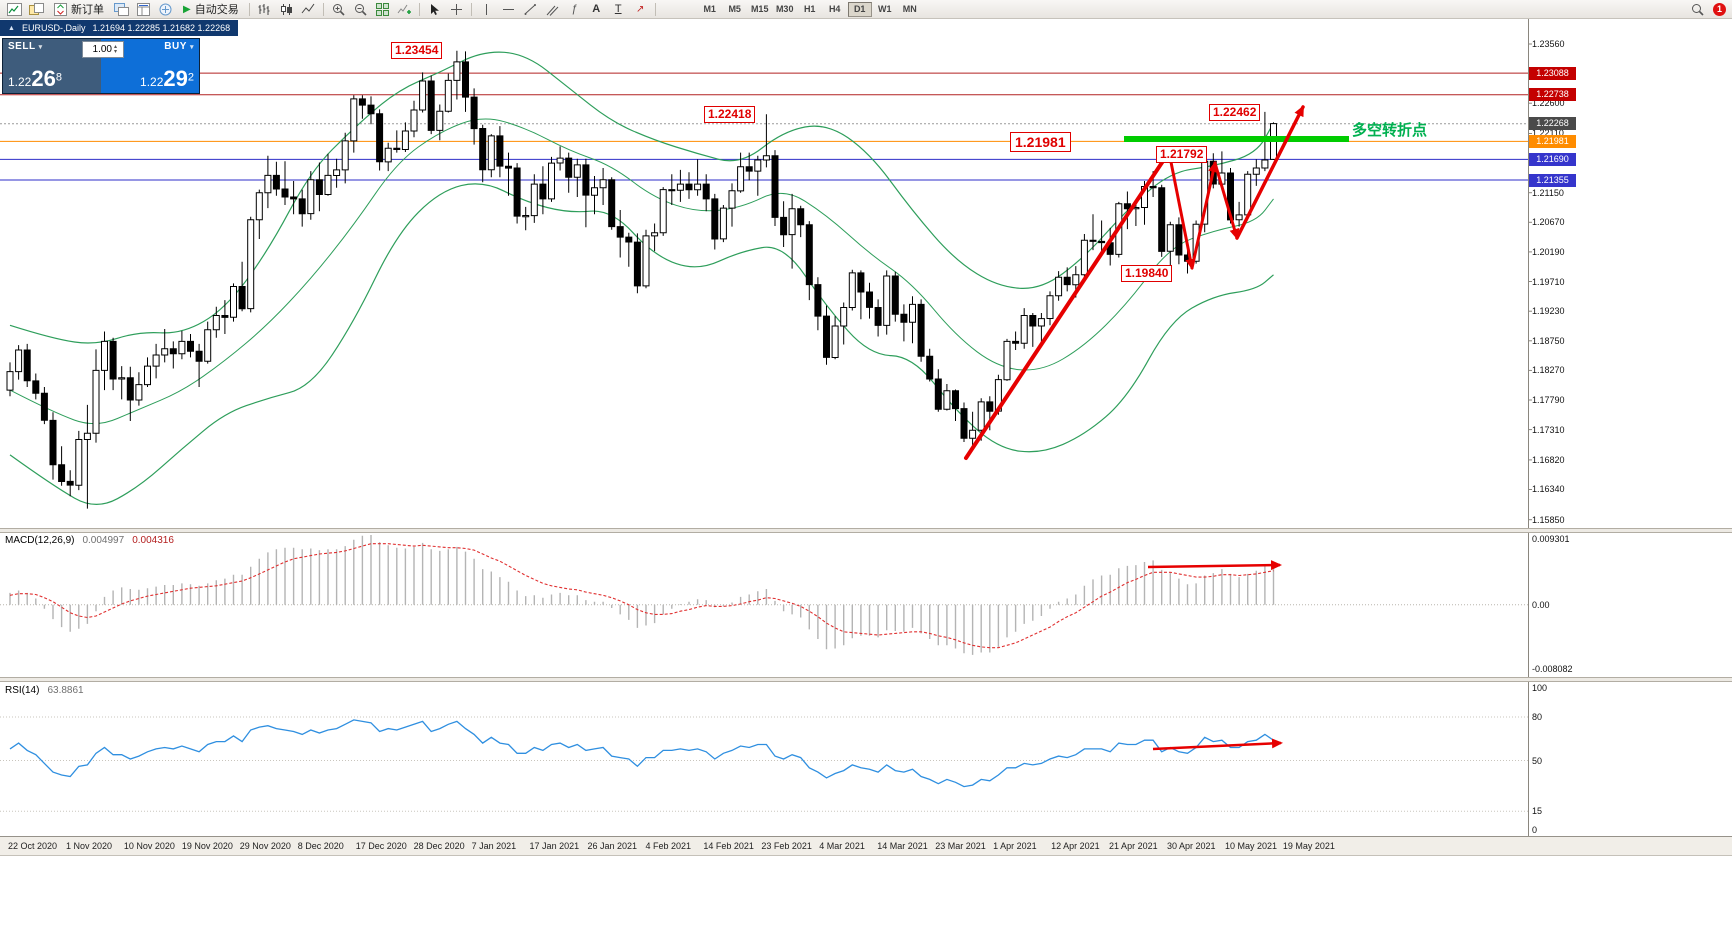 The width and height of the screenshot is (1732, 940). I want to click on one-click-trading-panel: SELL ▾ 1.22268 BUY ▾ 1.22292 ▴▾, so click(101, 66).